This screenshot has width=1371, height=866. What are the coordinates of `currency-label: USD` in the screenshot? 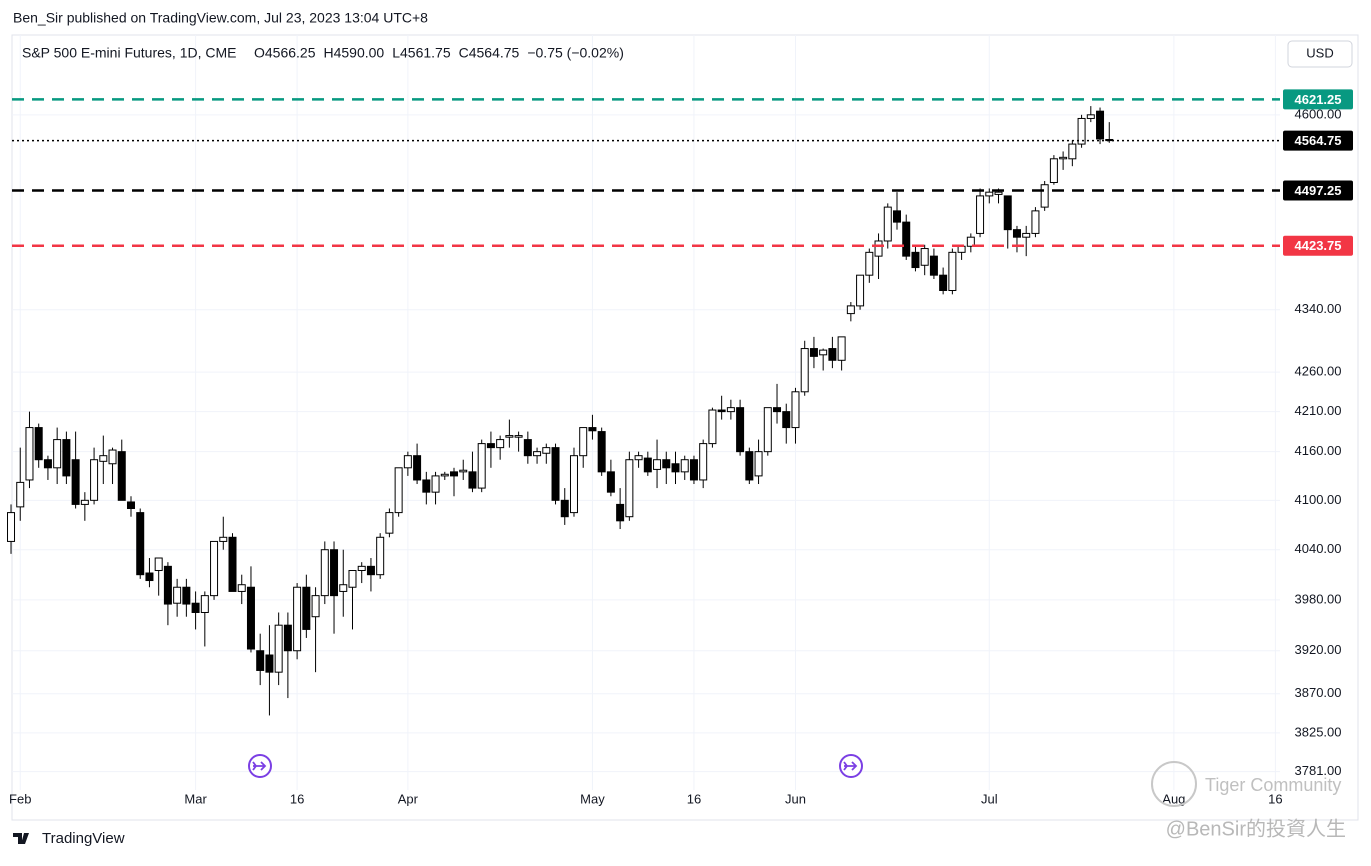 It's located at (1319, 52).